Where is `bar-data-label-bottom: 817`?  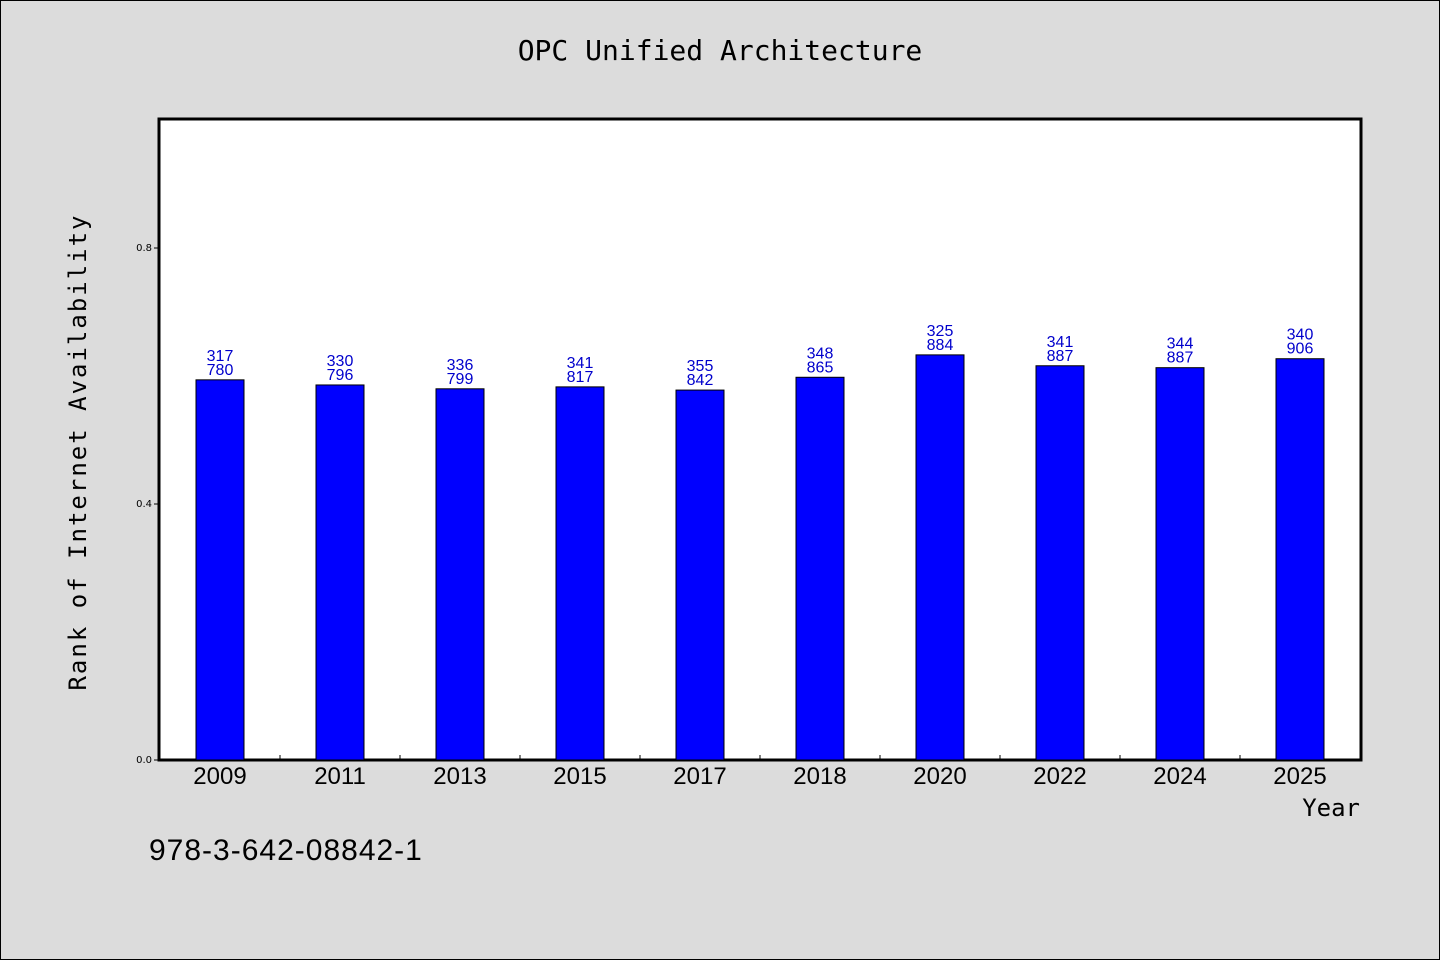
bar-data-label-bottom: 817 is located at coordinates (580, 377).